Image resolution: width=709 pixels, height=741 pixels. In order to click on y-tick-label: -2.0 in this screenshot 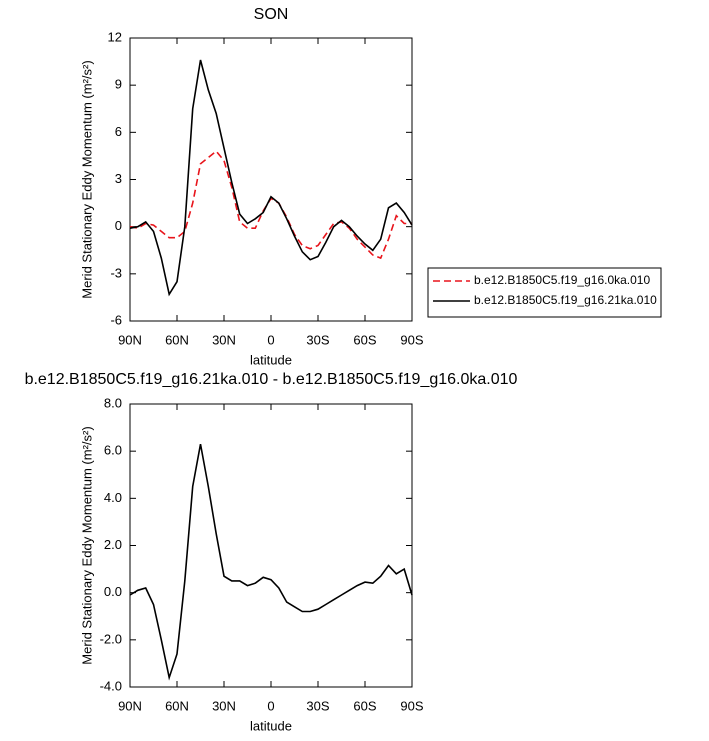, I will do `click(111, 638)`.